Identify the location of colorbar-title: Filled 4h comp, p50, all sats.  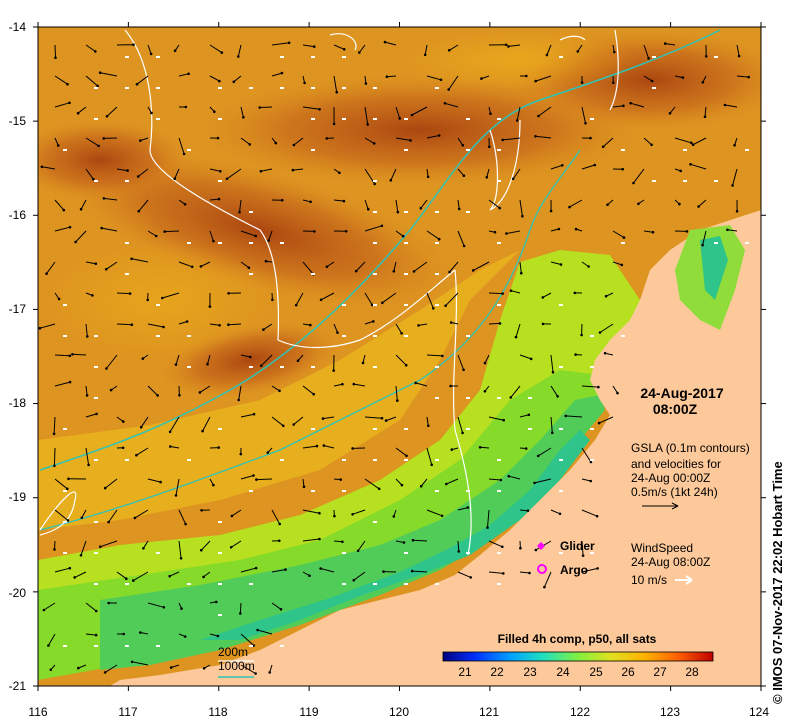
(577, 639).